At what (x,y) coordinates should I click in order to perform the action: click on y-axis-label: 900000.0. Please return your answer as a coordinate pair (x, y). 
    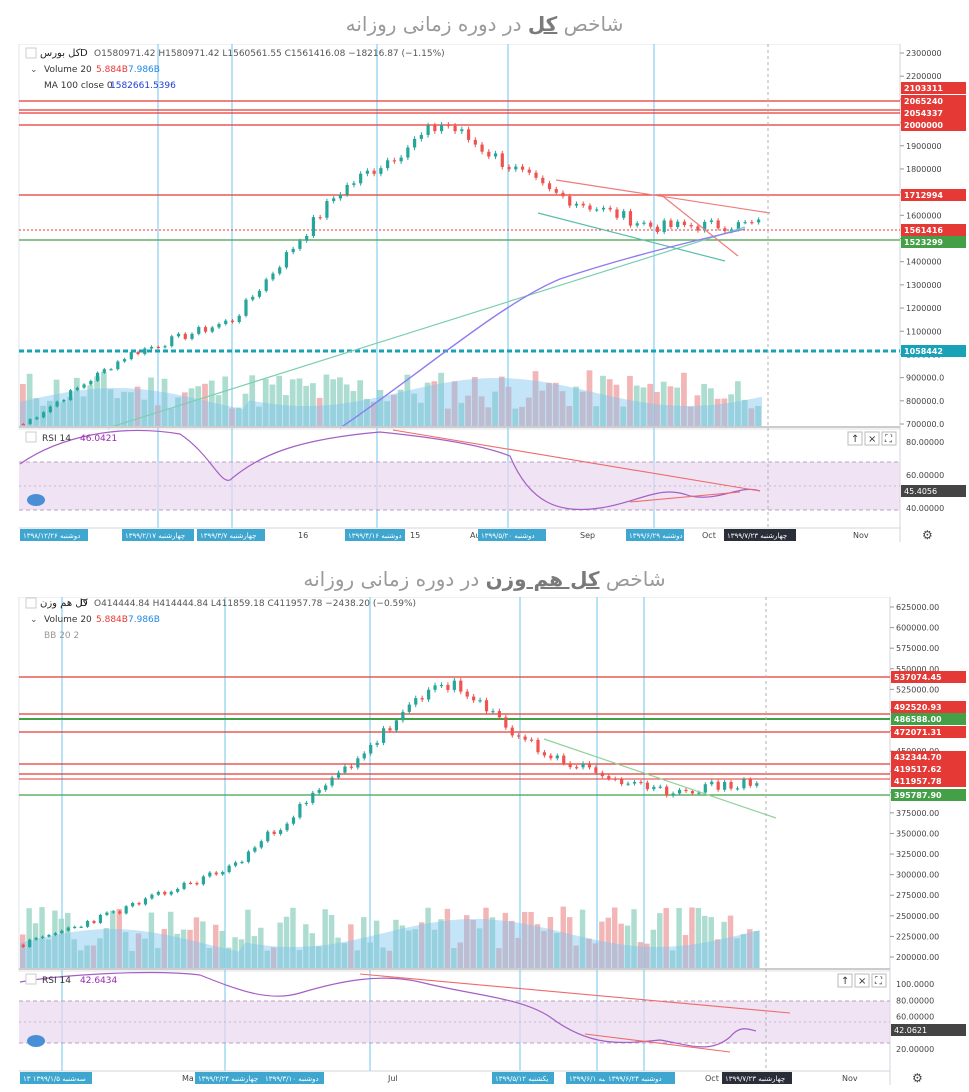
    Looking at the image, I should click on (925, 378).